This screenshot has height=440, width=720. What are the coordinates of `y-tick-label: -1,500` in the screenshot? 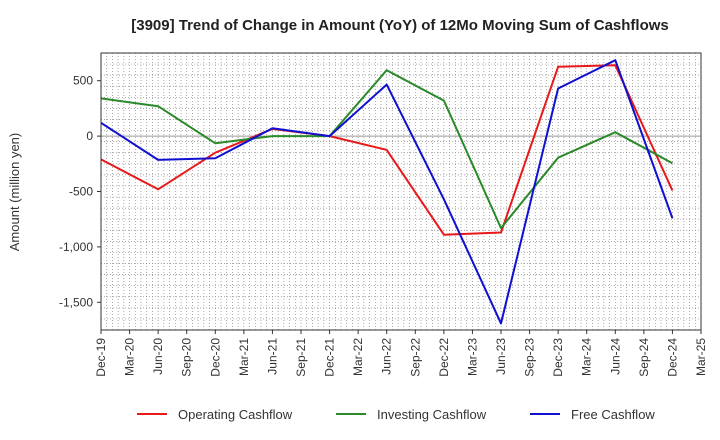 It's located at (76, 302).